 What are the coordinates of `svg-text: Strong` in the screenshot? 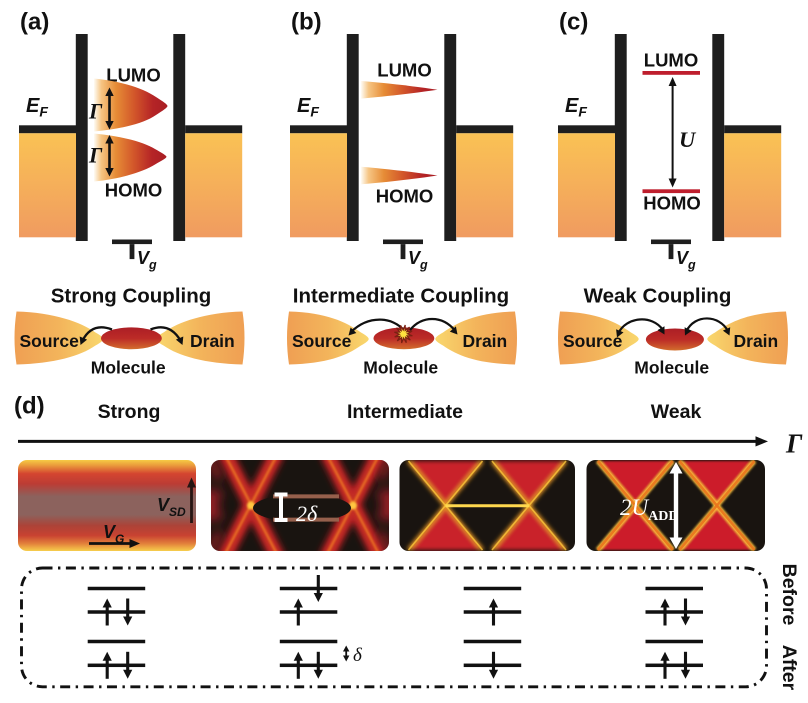 It's located at (129, 412).